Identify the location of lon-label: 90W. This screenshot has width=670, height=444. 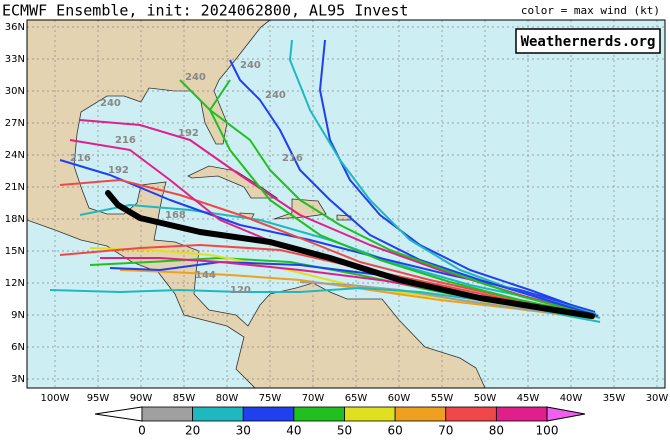
(141, 398).